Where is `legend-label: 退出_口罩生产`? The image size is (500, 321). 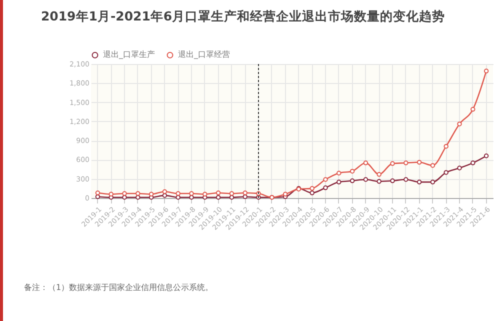 legend-label: 退出_口罩生产 is located at coordinates (129, 55).